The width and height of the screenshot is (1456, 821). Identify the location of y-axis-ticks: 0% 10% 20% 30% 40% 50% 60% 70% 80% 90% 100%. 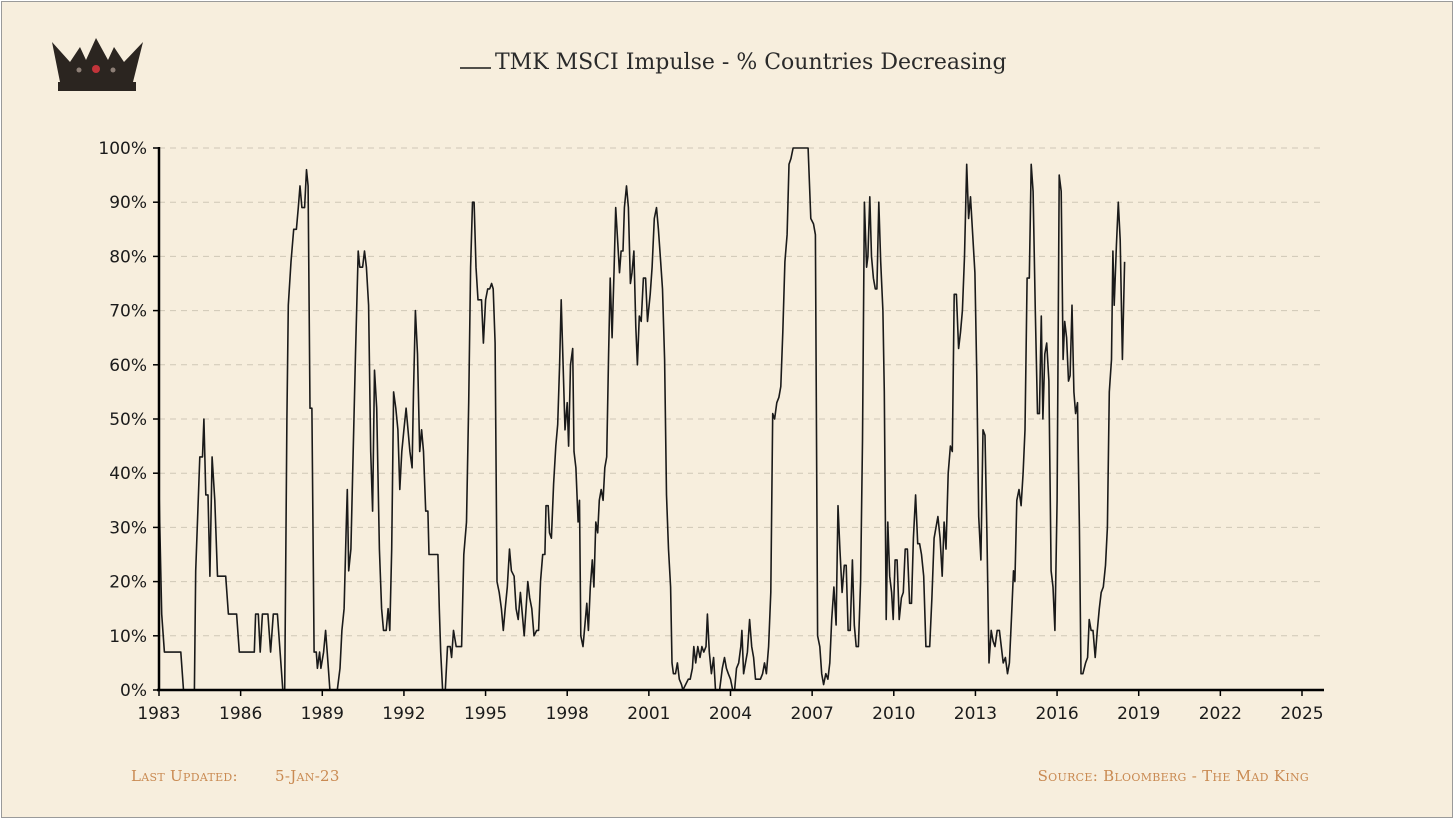
(128, 420).